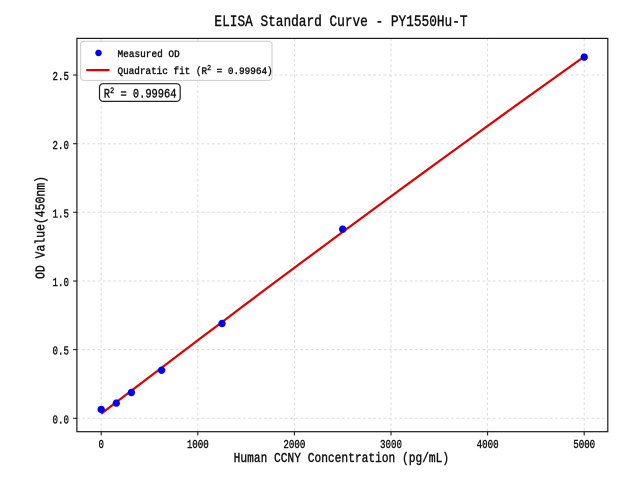  What do you see at coordinates (198, 446) in the screenshot?
I see `svg-text: 1000` at bounding box center [198, 446].